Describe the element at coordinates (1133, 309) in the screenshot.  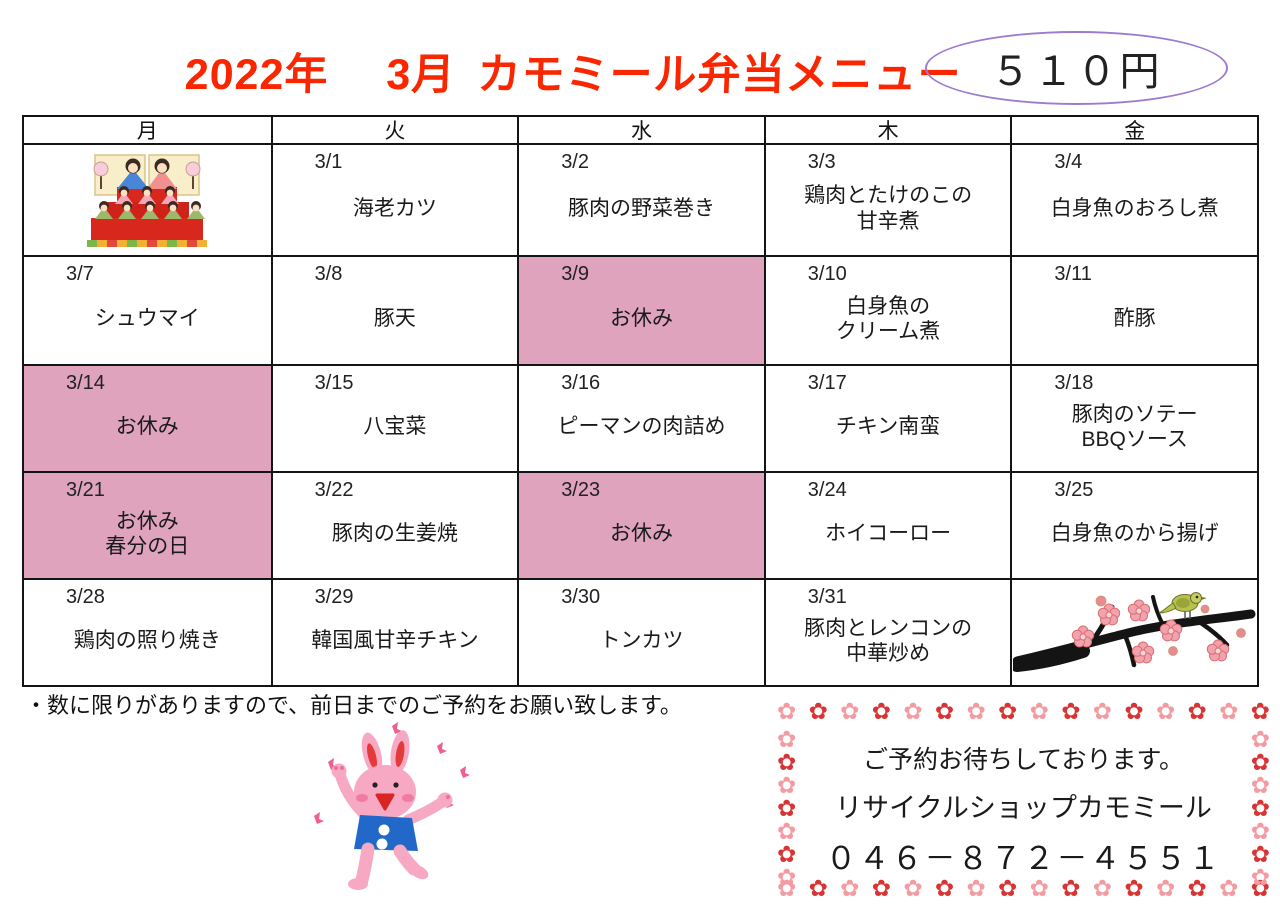
I see `calendar-cell: 3/11 酢豚` at that location.